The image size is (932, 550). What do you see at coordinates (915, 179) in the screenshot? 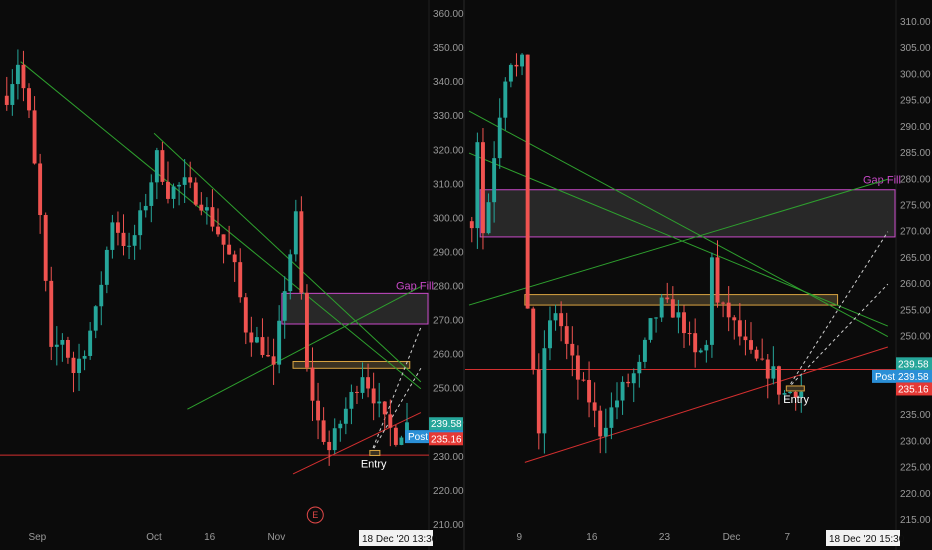
I see `y-tick-label: 280.00` at bounding box center [915, 179].